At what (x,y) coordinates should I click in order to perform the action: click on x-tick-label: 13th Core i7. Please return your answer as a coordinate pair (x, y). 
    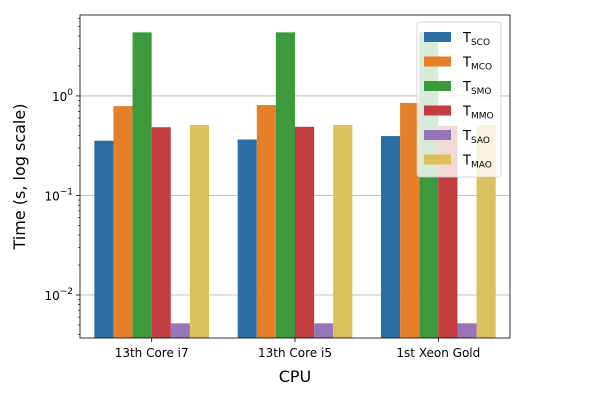
    Looking at the image, I should click on (152, 353).